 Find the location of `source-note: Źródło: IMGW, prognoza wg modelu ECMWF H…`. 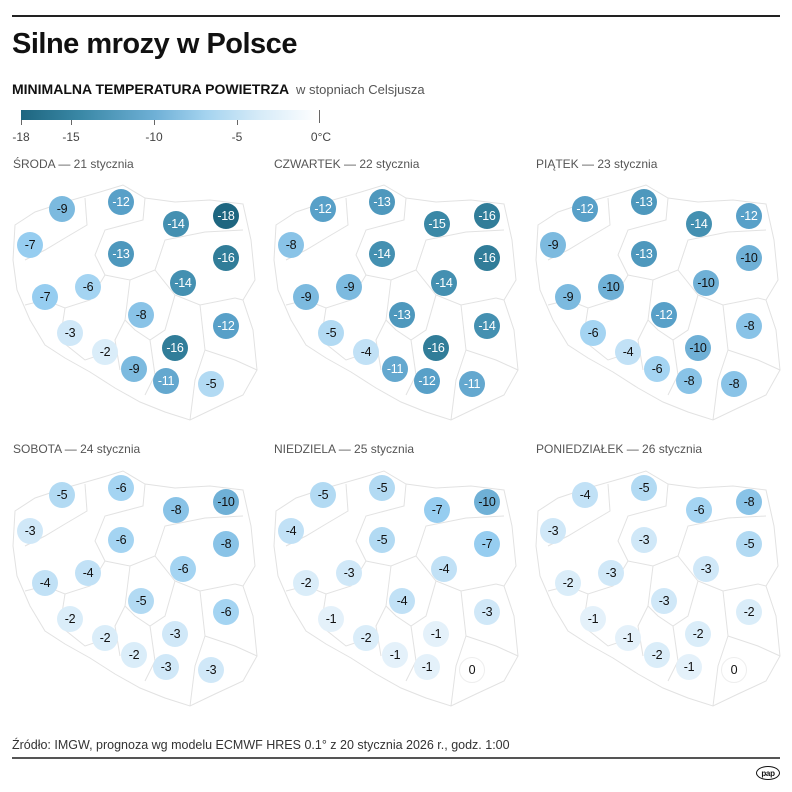

source-note: Źródło: IMGW, prognoza wg modelu ECMWF H… is located at coordinates (261, 745).